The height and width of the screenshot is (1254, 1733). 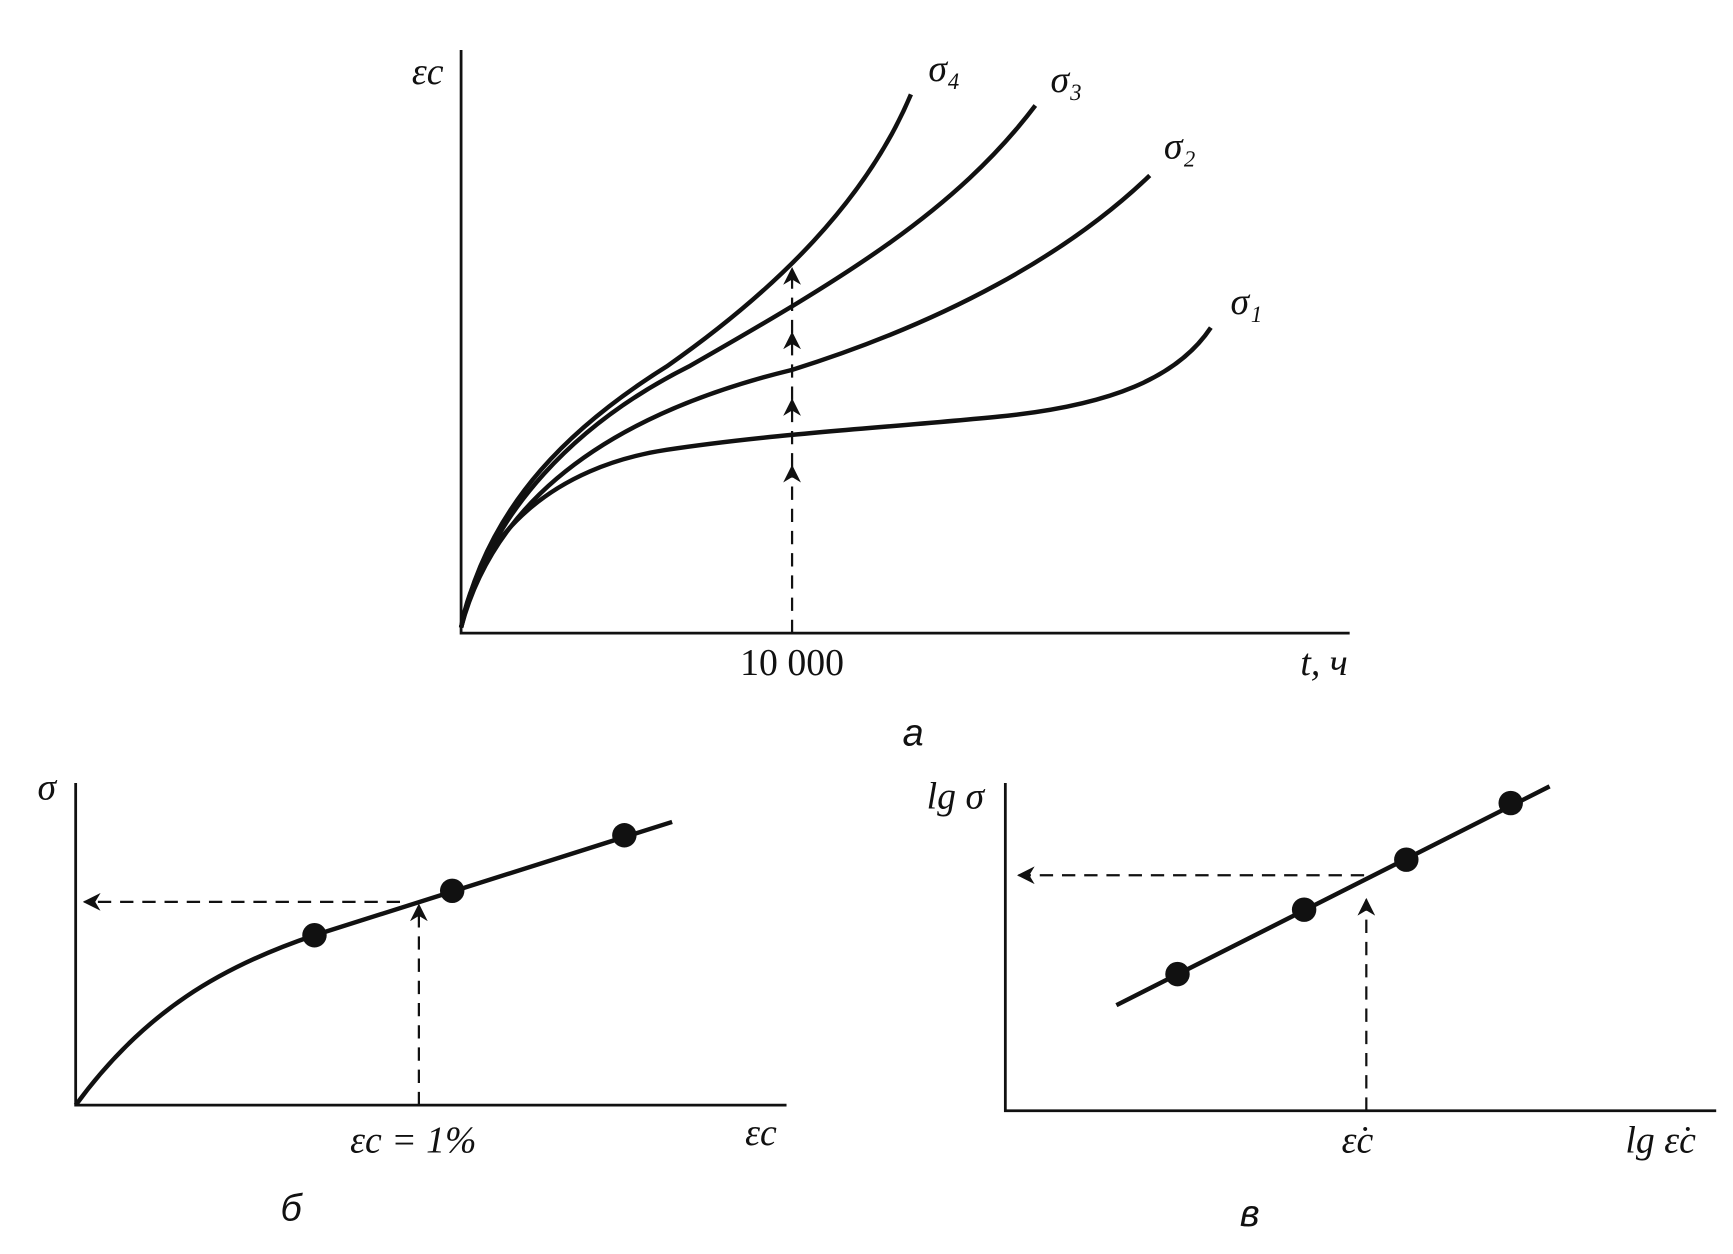 What do you see at coordinates (1323, 663) in the screenshot?
I see `x-label: t, ч` at bounding box center [1323, 663].